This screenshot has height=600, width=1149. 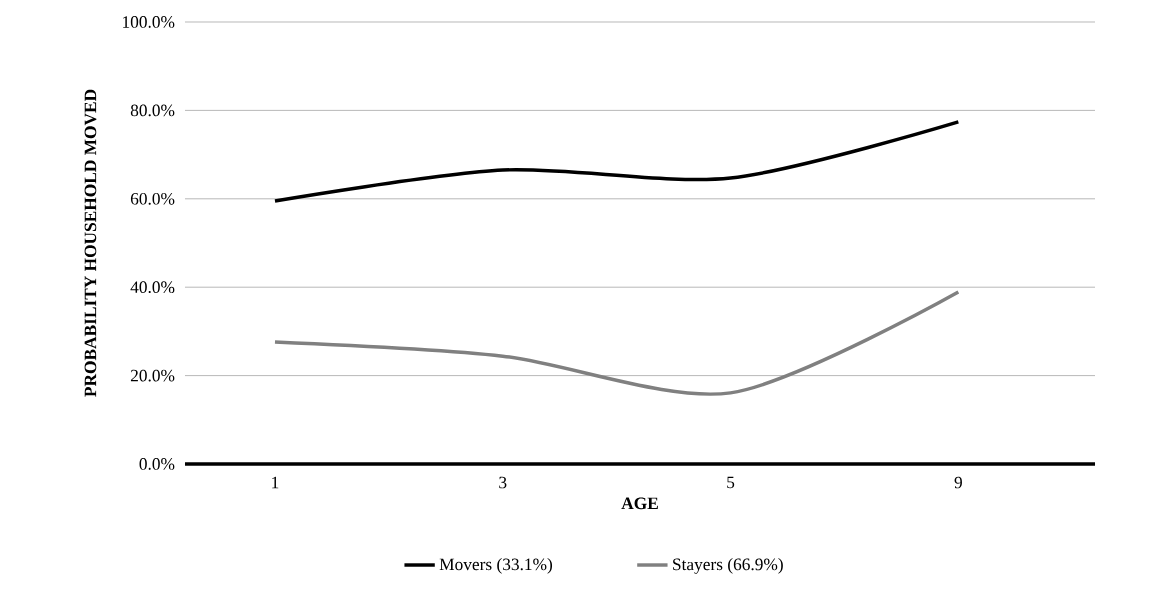 What do you see at coordinates (149, 22) in the screenshot?
I see `y-tick-label: 100.0%` at bounding box center [149, 22].